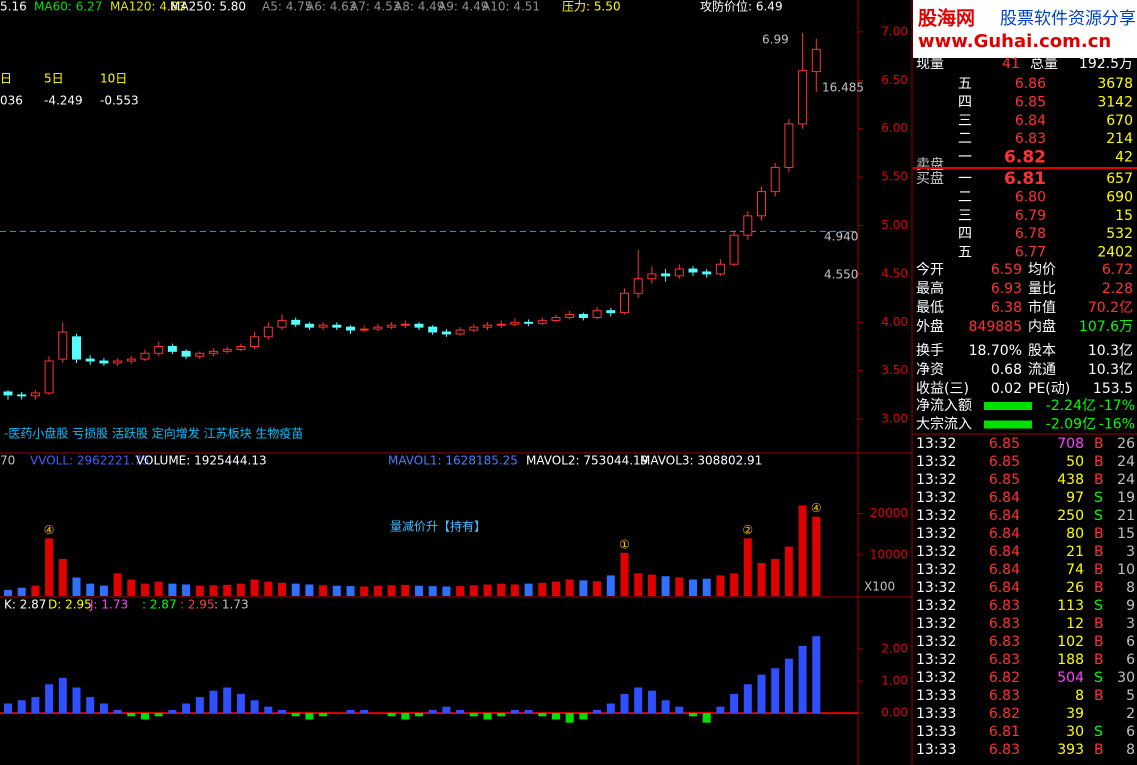 This screenshot has height=765, width=1137. Describe the element at coordinates (775, 40) in the screenshot. I see `high-label: 6.99` at that location.